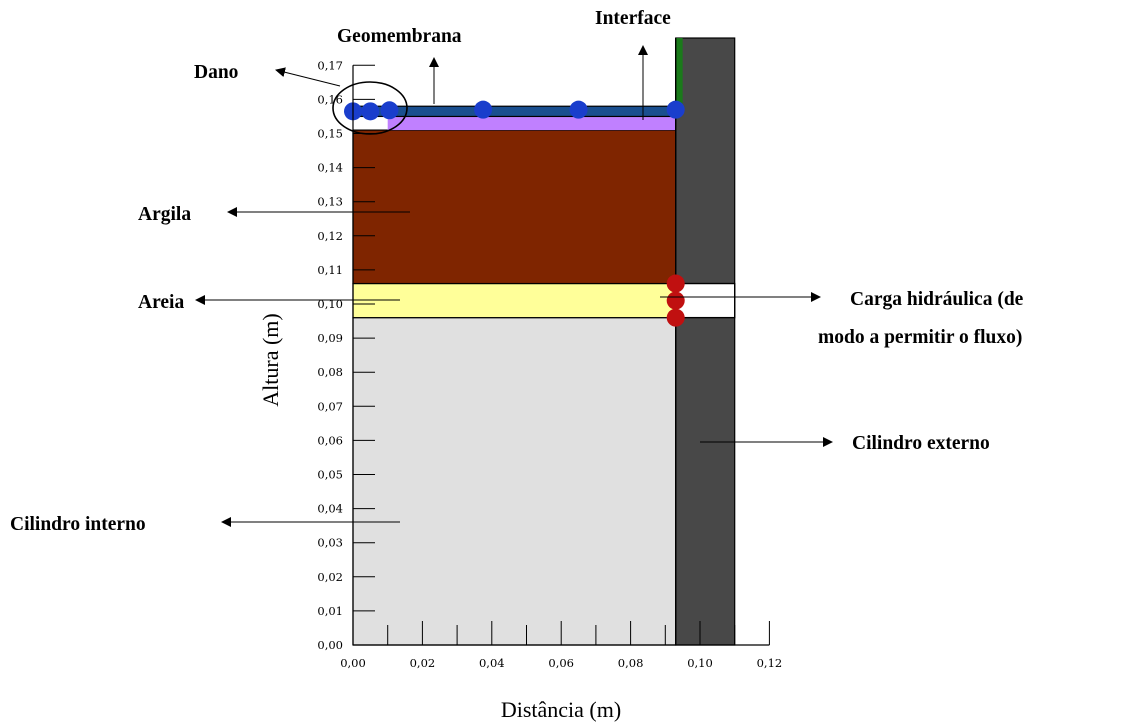 The width and height of the screenshot is (1137, 727). What do you see at coordinates (705, 341) in the screenshot?
I see `region-cilindro-externo` at bounding box center [705, 341].